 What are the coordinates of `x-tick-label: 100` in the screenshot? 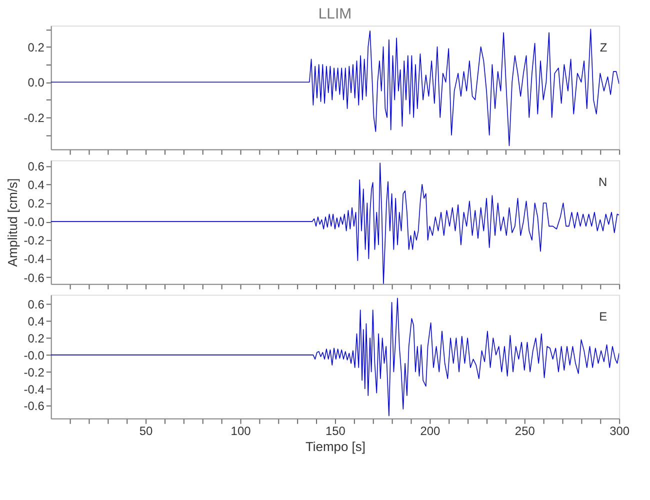 It's located at (241, 431).